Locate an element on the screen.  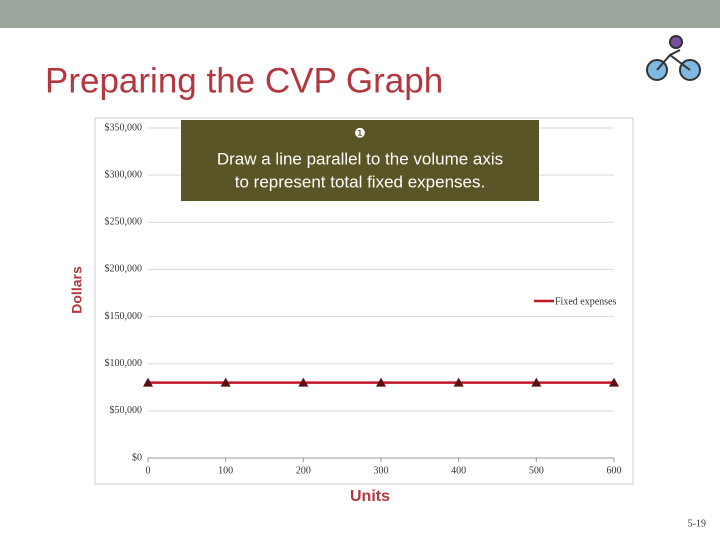
bicycle-icon is located at coordinates (673, 58).